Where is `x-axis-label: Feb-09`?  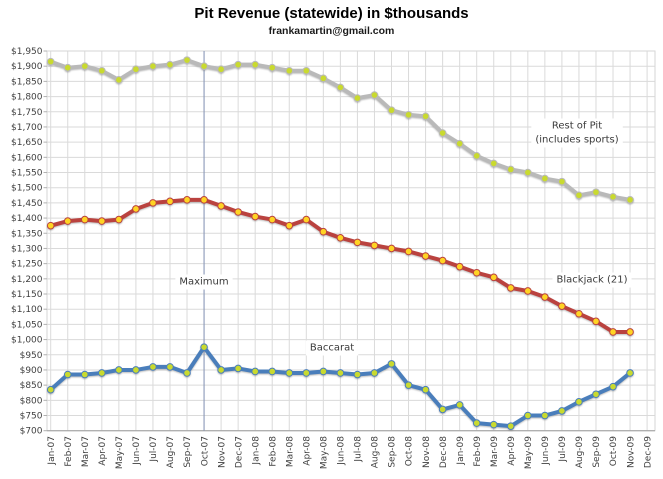 x-axis-label: Feb-09 is located at coordinates (478, 451).